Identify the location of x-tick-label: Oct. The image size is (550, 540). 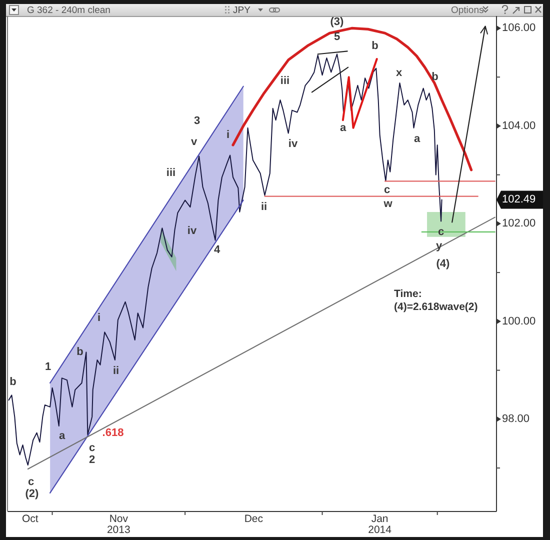
(30, 519).